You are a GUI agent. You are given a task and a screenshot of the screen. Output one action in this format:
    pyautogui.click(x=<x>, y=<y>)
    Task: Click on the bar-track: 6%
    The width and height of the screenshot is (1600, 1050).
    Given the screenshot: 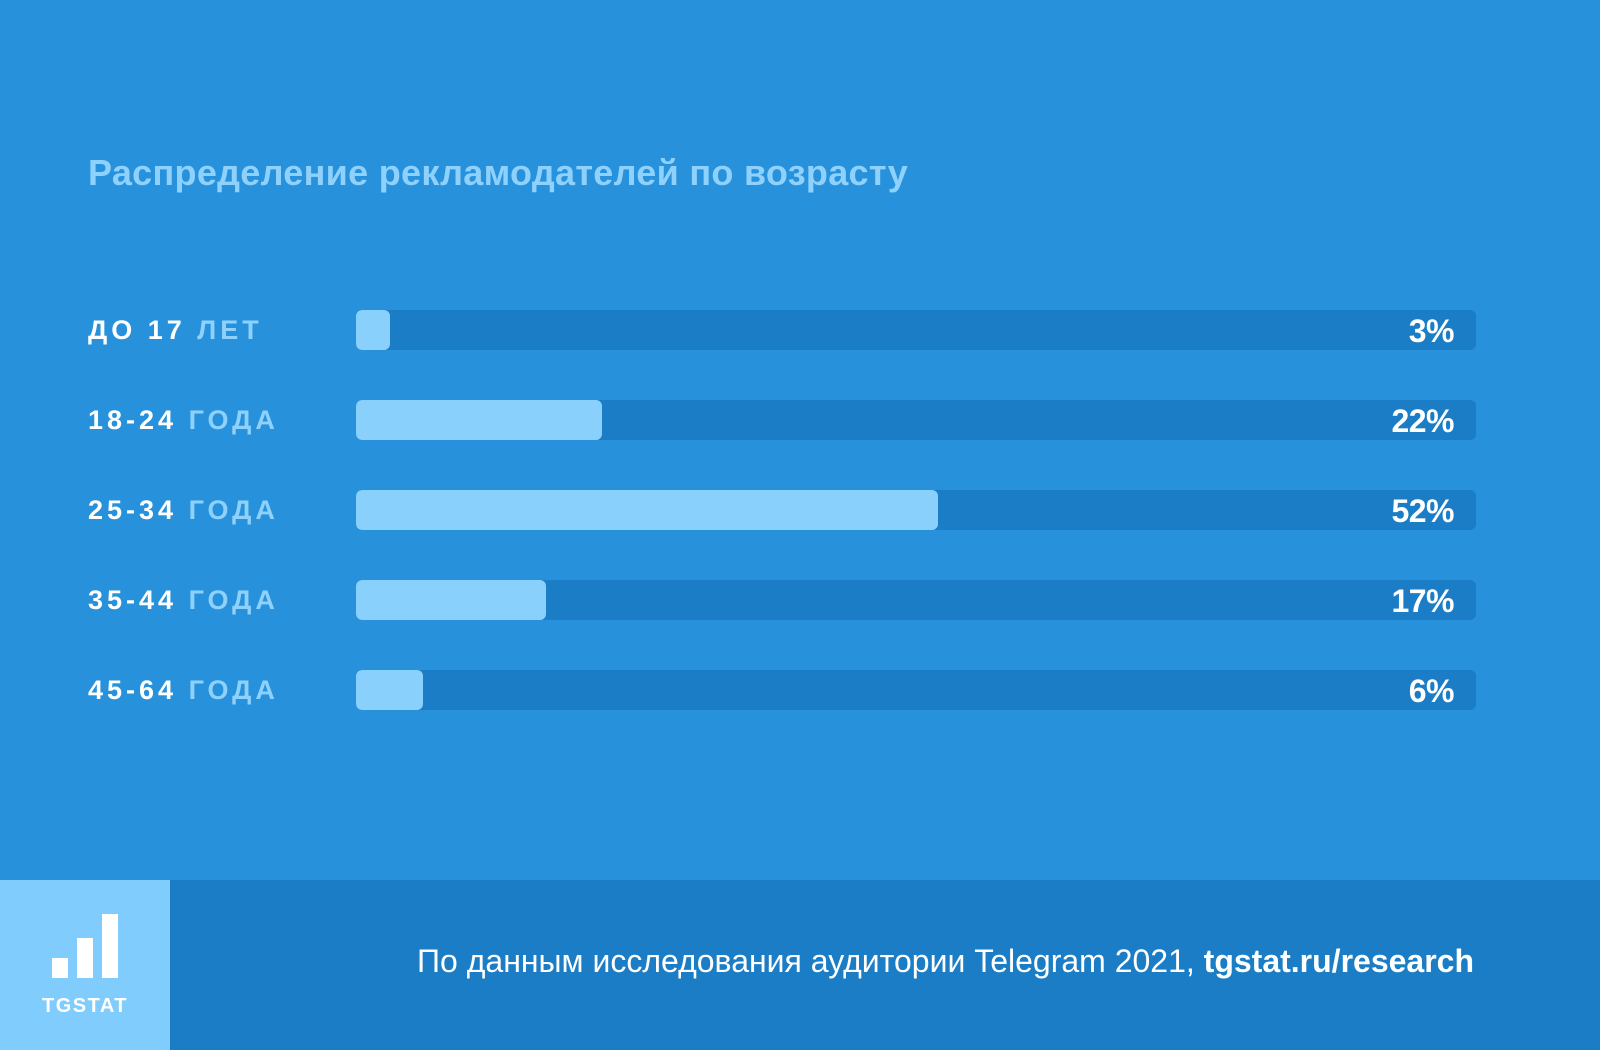 What is the action you would take?
    pyautogui.click(x=916, y=690)
    